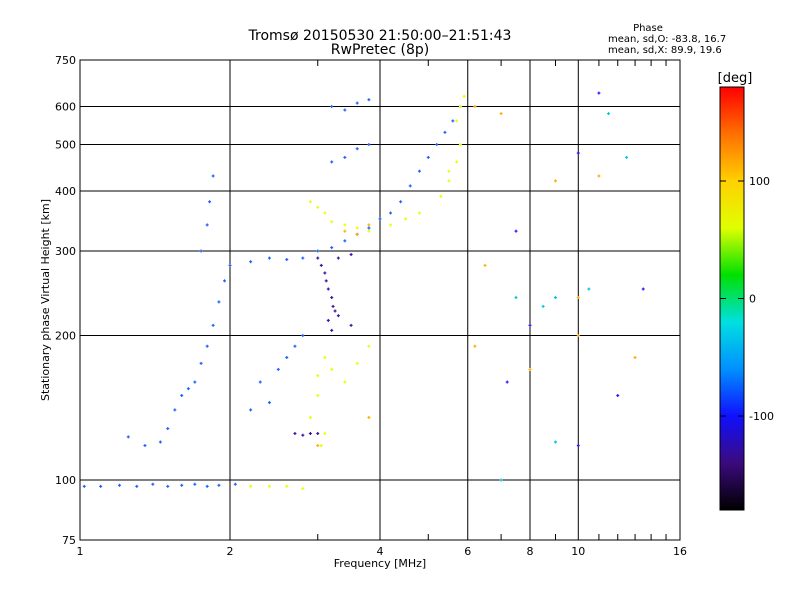 This screenshot has width=800, height=600. I want to click on y-tick-label: 100, so click(65, 480).